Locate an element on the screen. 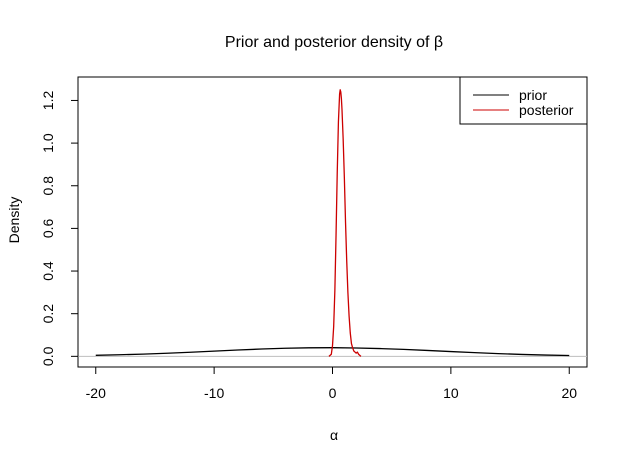 Image resolution: width=628 pixels, height=463 pixels. y-tick-label: 0.8 is located at coordinates (48, 186).